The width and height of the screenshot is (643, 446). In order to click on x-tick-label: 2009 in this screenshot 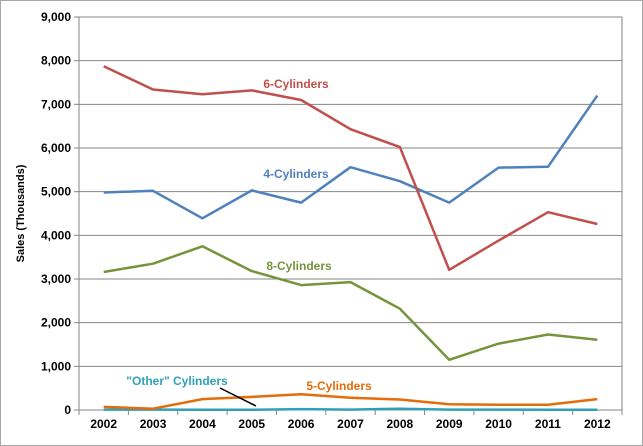, I will do `click(449, 424)`.